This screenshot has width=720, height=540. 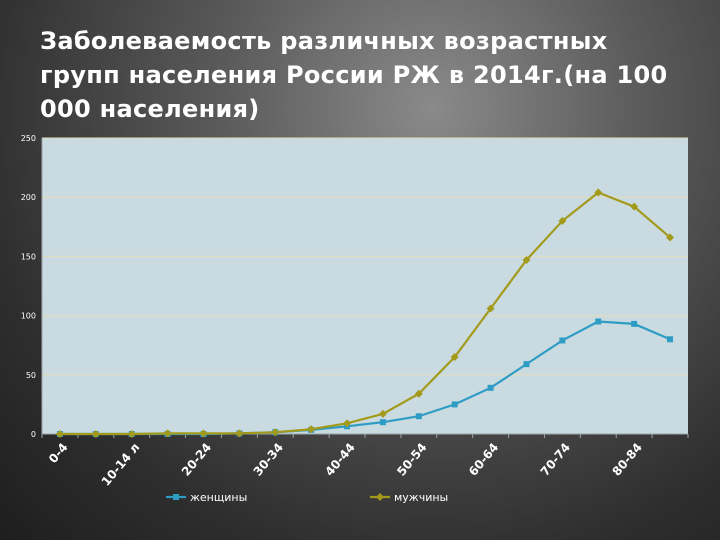 I want to click on x-tick-label: 70-74, so click(x=555, y=459).